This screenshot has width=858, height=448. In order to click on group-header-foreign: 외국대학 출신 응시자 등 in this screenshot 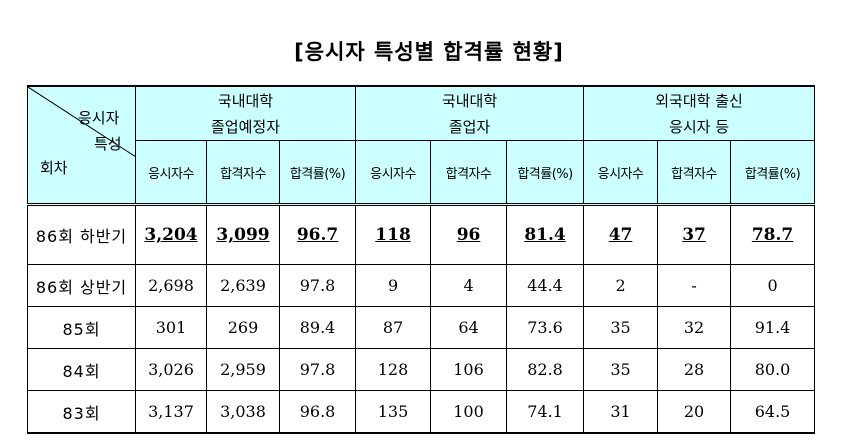, I will do `click(699, 113)`.